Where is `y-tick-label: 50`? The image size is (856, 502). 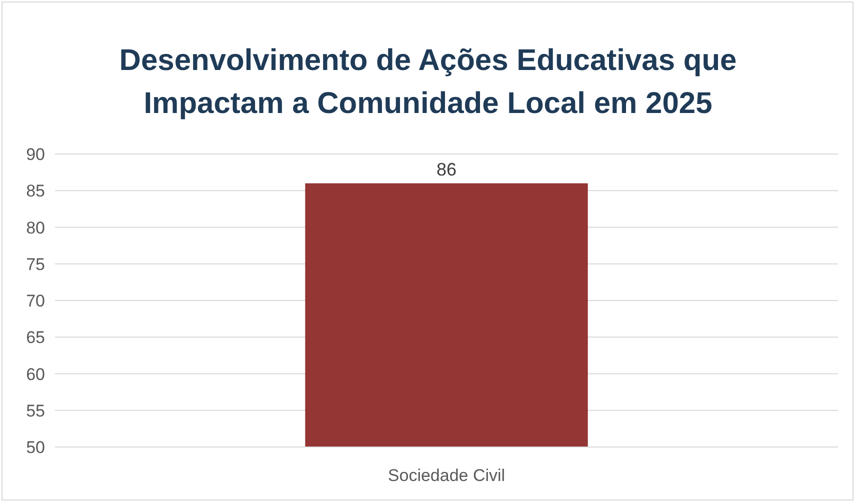 y-tick-label: 50 is located at coordinates (35, 447).